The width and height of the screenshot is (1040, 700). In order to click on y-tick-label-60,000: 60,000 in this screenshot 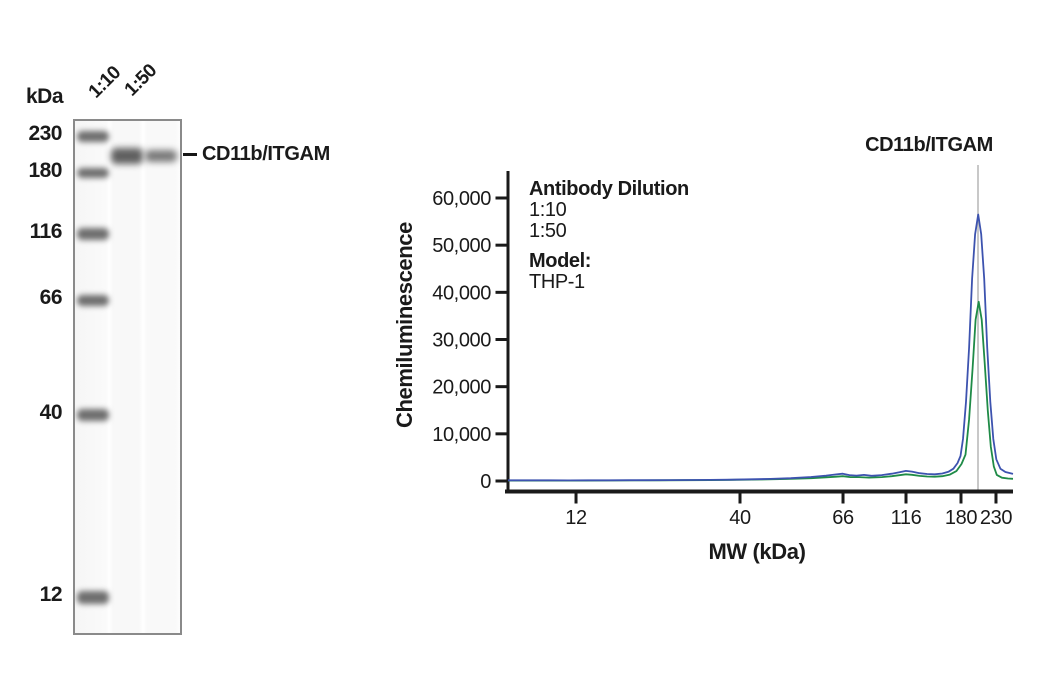, I will do `click(461, 199)`.